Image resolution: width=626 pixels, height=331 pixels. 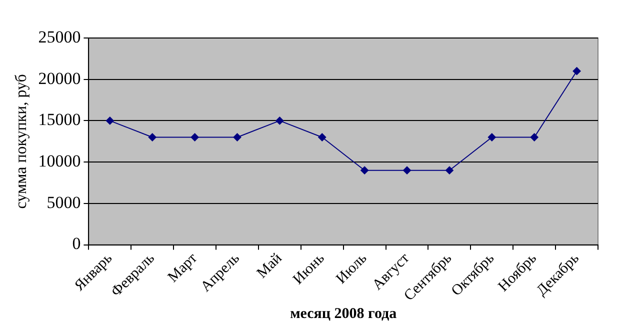 I want to click on x-axis-title: месяц 2008 года, so click(x=344, y=314).